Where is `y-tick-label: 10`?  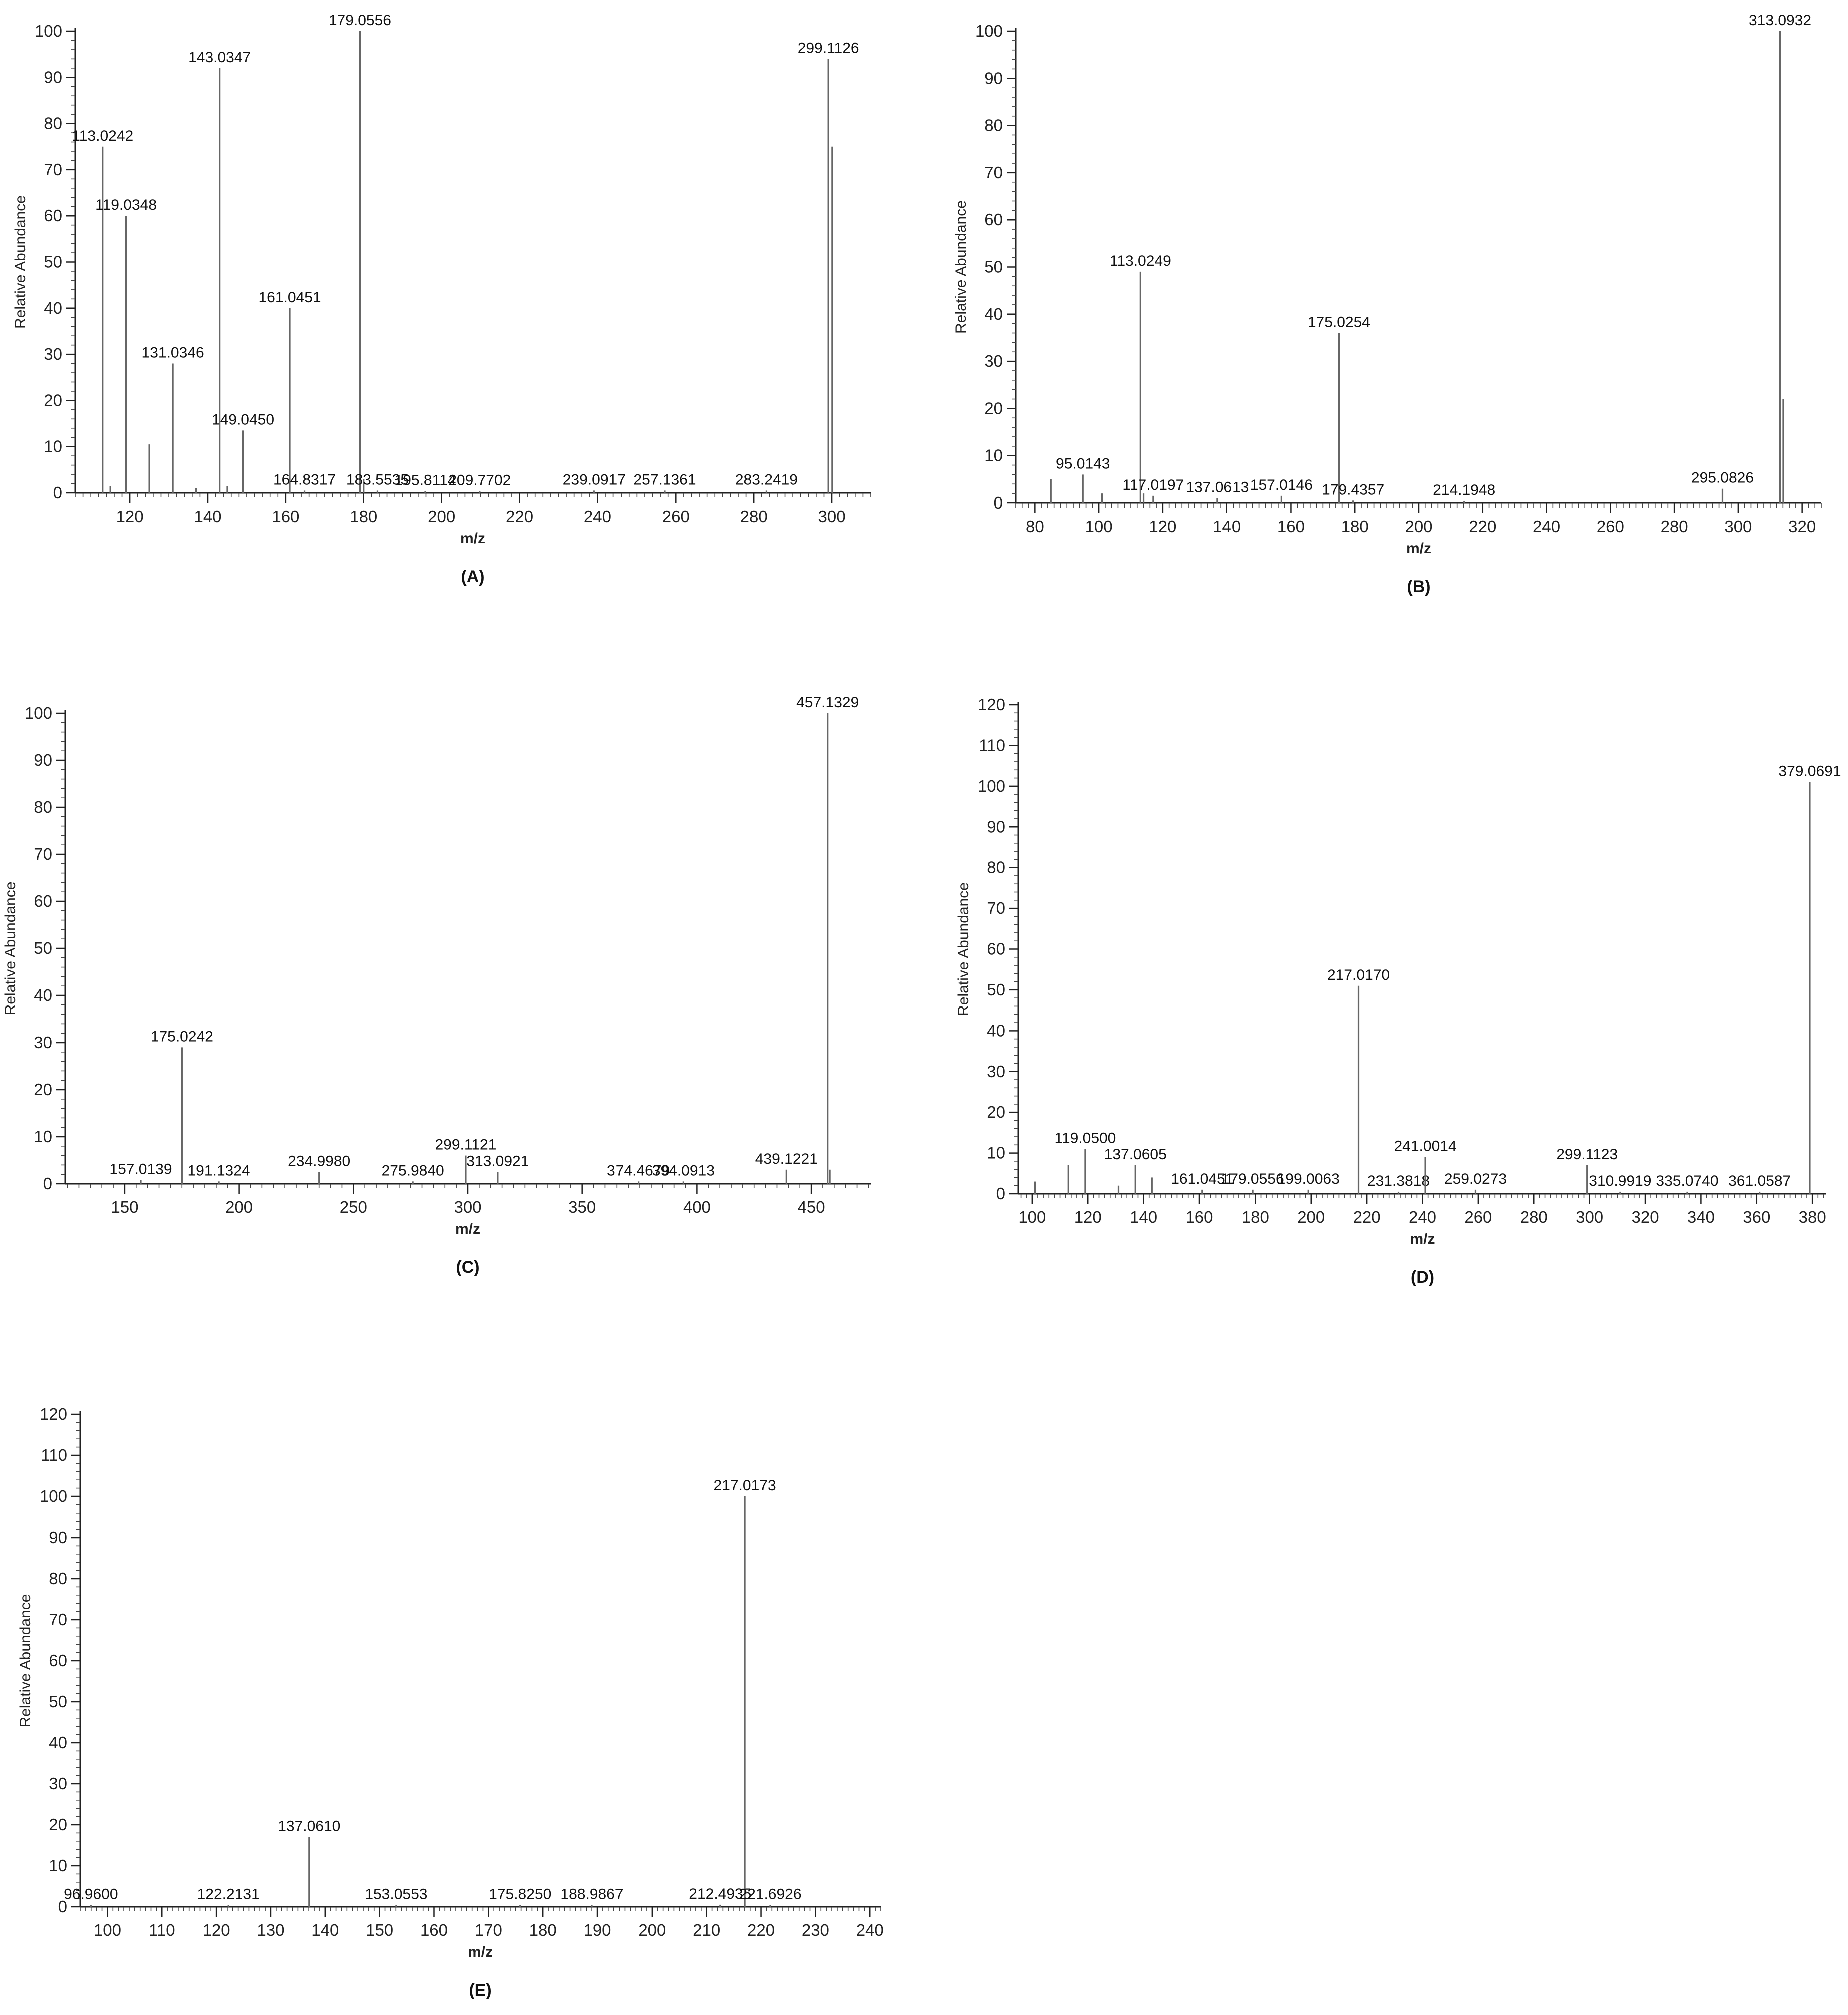 y-tick-label: 10 is located at coordinates (58, 1865).